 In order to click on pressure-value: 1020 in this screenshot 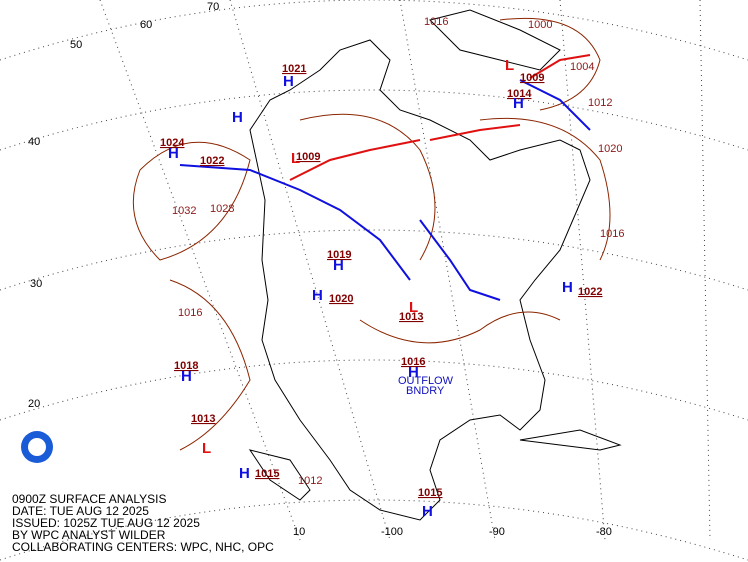, I will do `click(341, 299)`.